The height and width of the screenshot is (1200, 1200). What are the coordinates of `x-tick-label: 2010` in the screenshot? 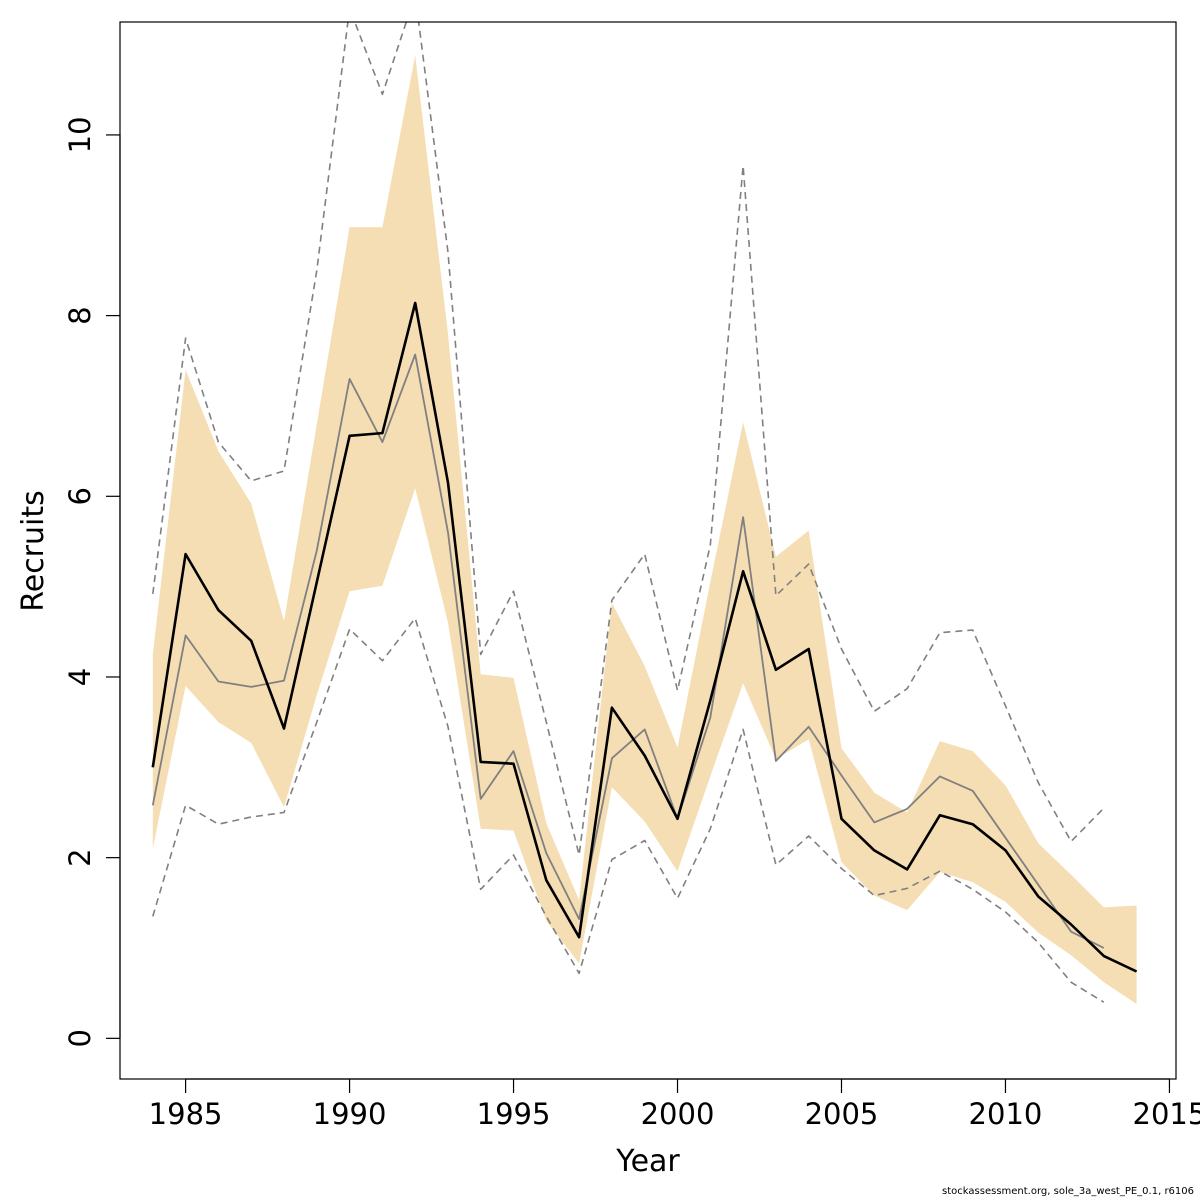 It's located at (1006, 1114).